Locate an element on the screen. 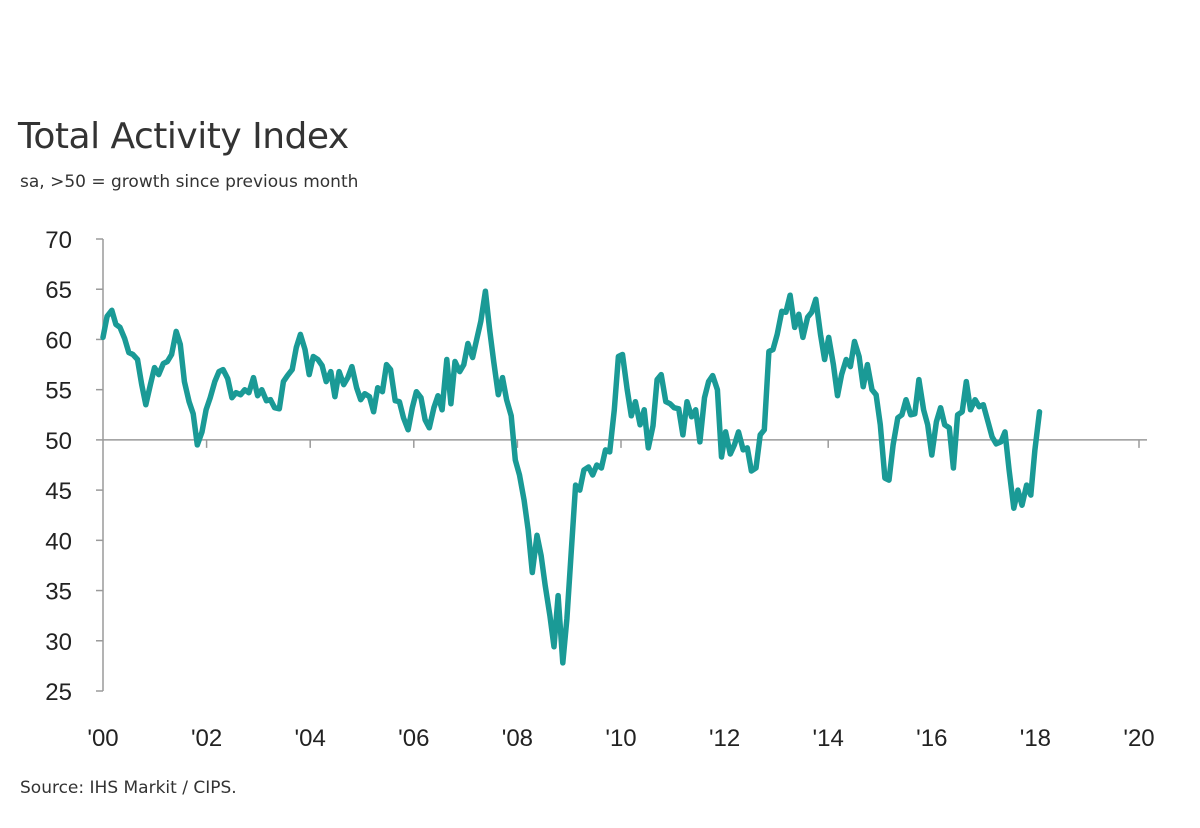 The width and height of the screenshot is (1200, 828). x-tick-label: '12 is located at coordinates (724, 738).